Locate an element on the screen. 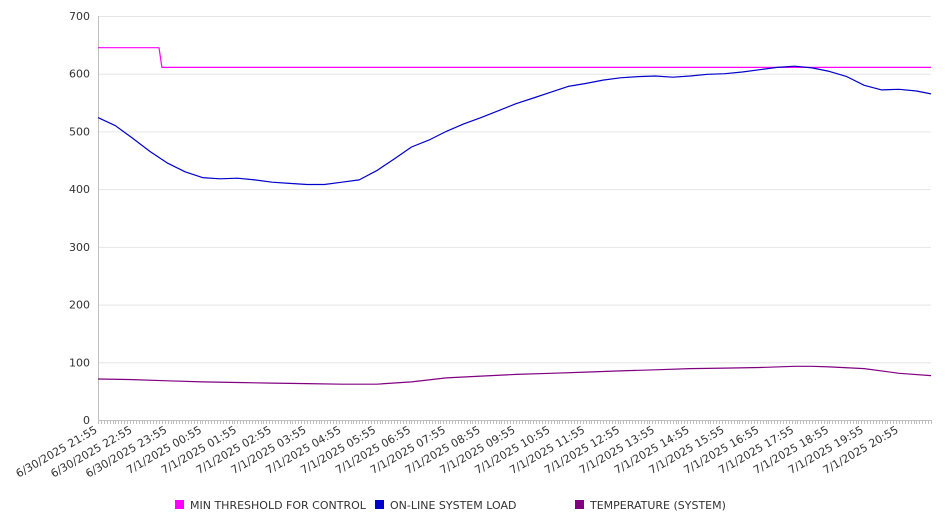 The height and width of the screenshot is (526, 946). legend-label: ON-LINE SYSTEM LOAD is located at coordinates (453, 505).